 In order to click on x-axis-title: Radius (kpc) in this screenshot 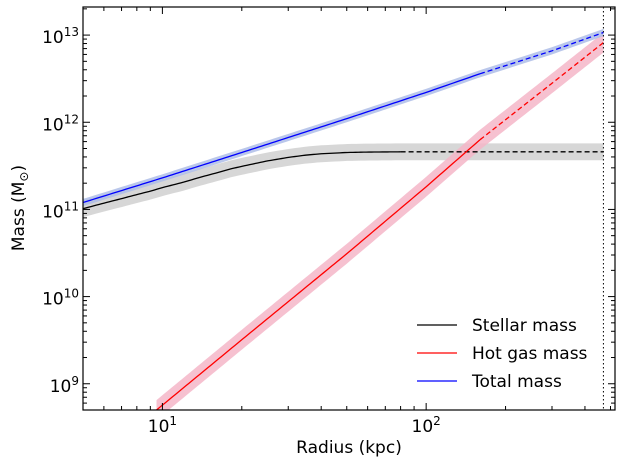, I will do `click(349, 448)`.